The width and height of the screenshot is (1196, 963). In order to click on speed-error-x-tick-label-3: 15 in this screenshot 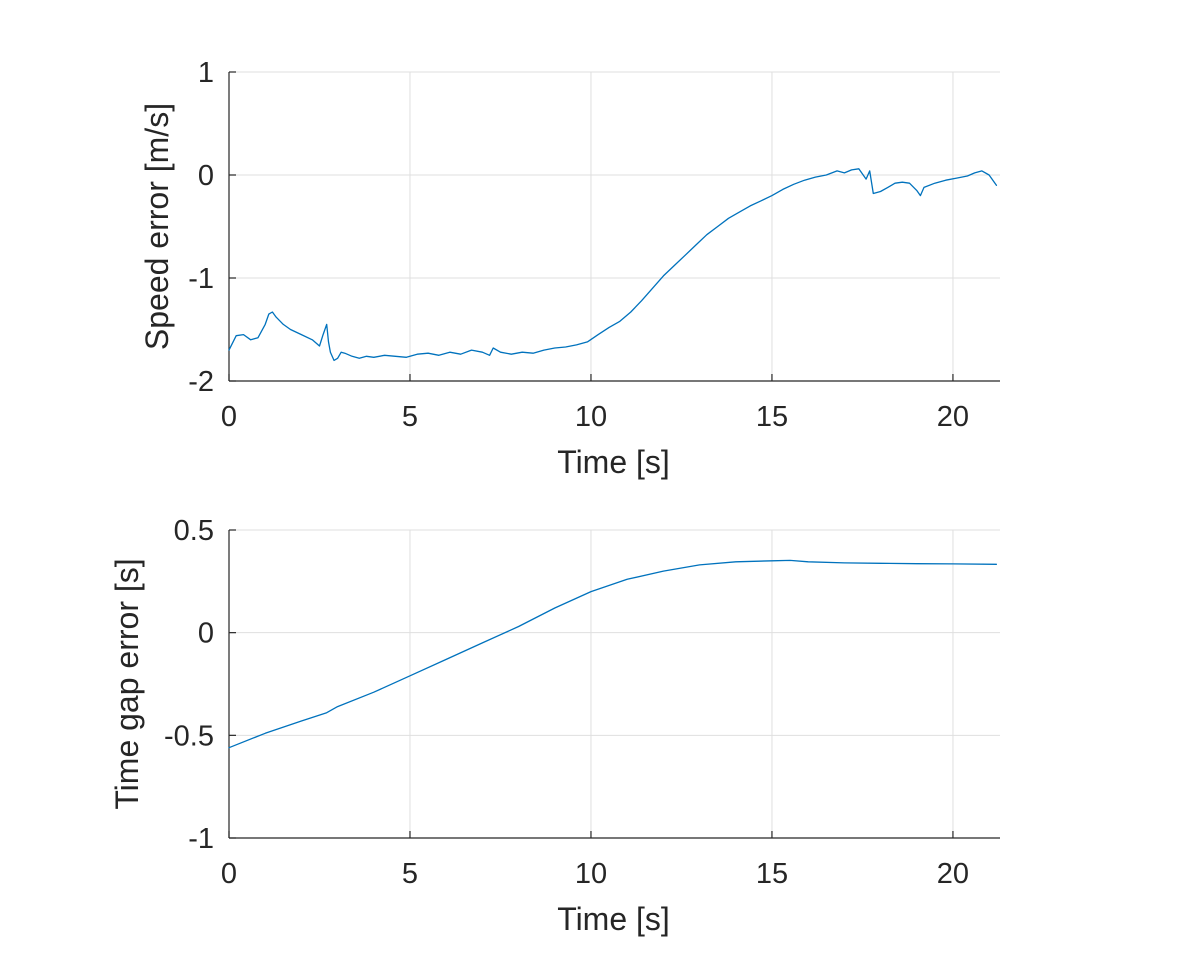, I will do `click(772, 417)`.